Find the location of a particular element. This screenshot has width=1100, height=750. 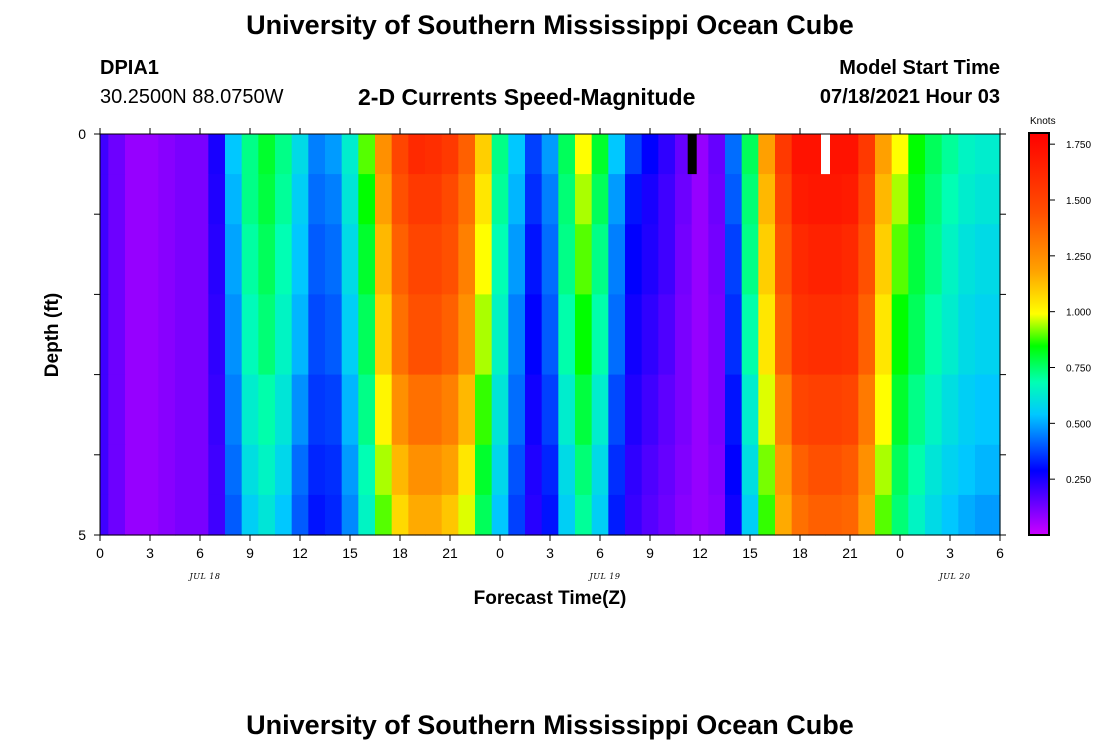

x-tick-label: 0 is located at coordinates (100, 553).